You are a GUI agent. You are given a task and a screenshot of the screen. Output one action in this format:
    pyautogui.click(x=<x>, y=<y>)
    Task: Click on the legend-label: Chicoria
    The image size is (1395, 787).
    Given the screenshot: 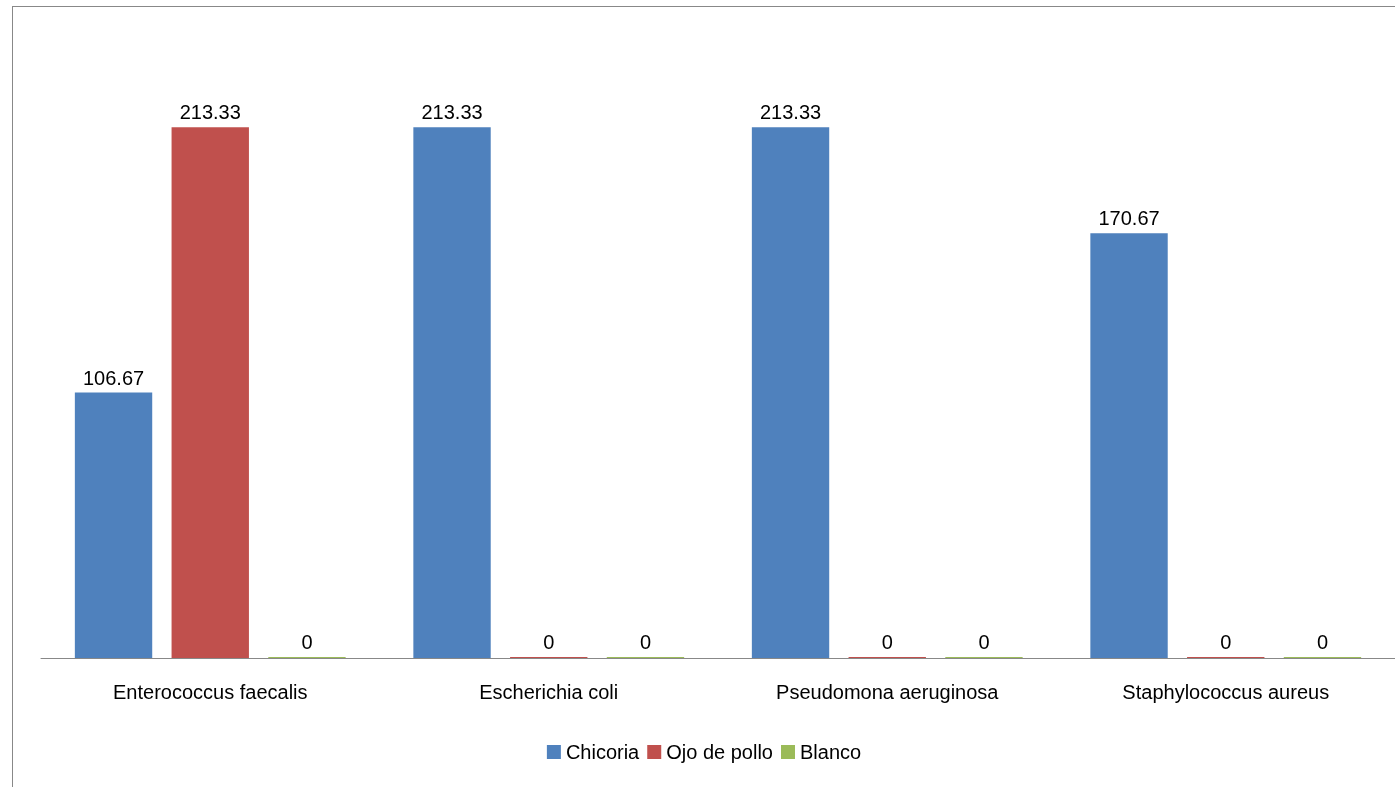 What is the action you would take?
    pyautogui.click(x=603, y=752)
    